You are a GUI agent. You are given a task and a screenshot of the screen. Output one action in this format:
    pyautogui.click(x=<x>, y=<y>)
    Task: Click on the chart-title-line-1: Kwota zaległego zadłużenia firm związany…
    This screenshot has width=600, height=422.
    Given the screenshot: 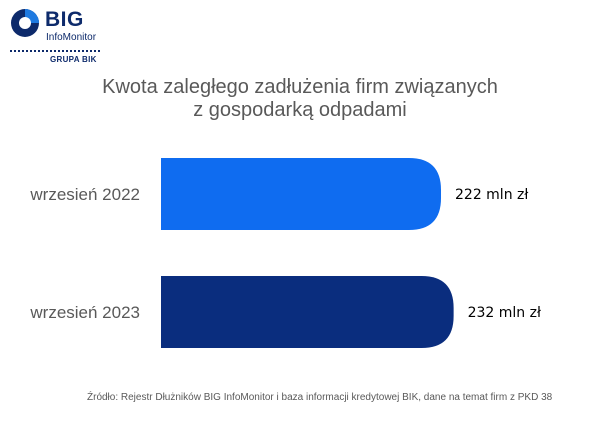 What is the action you would take?
    pyautogui.click(x=300, y=87)
    